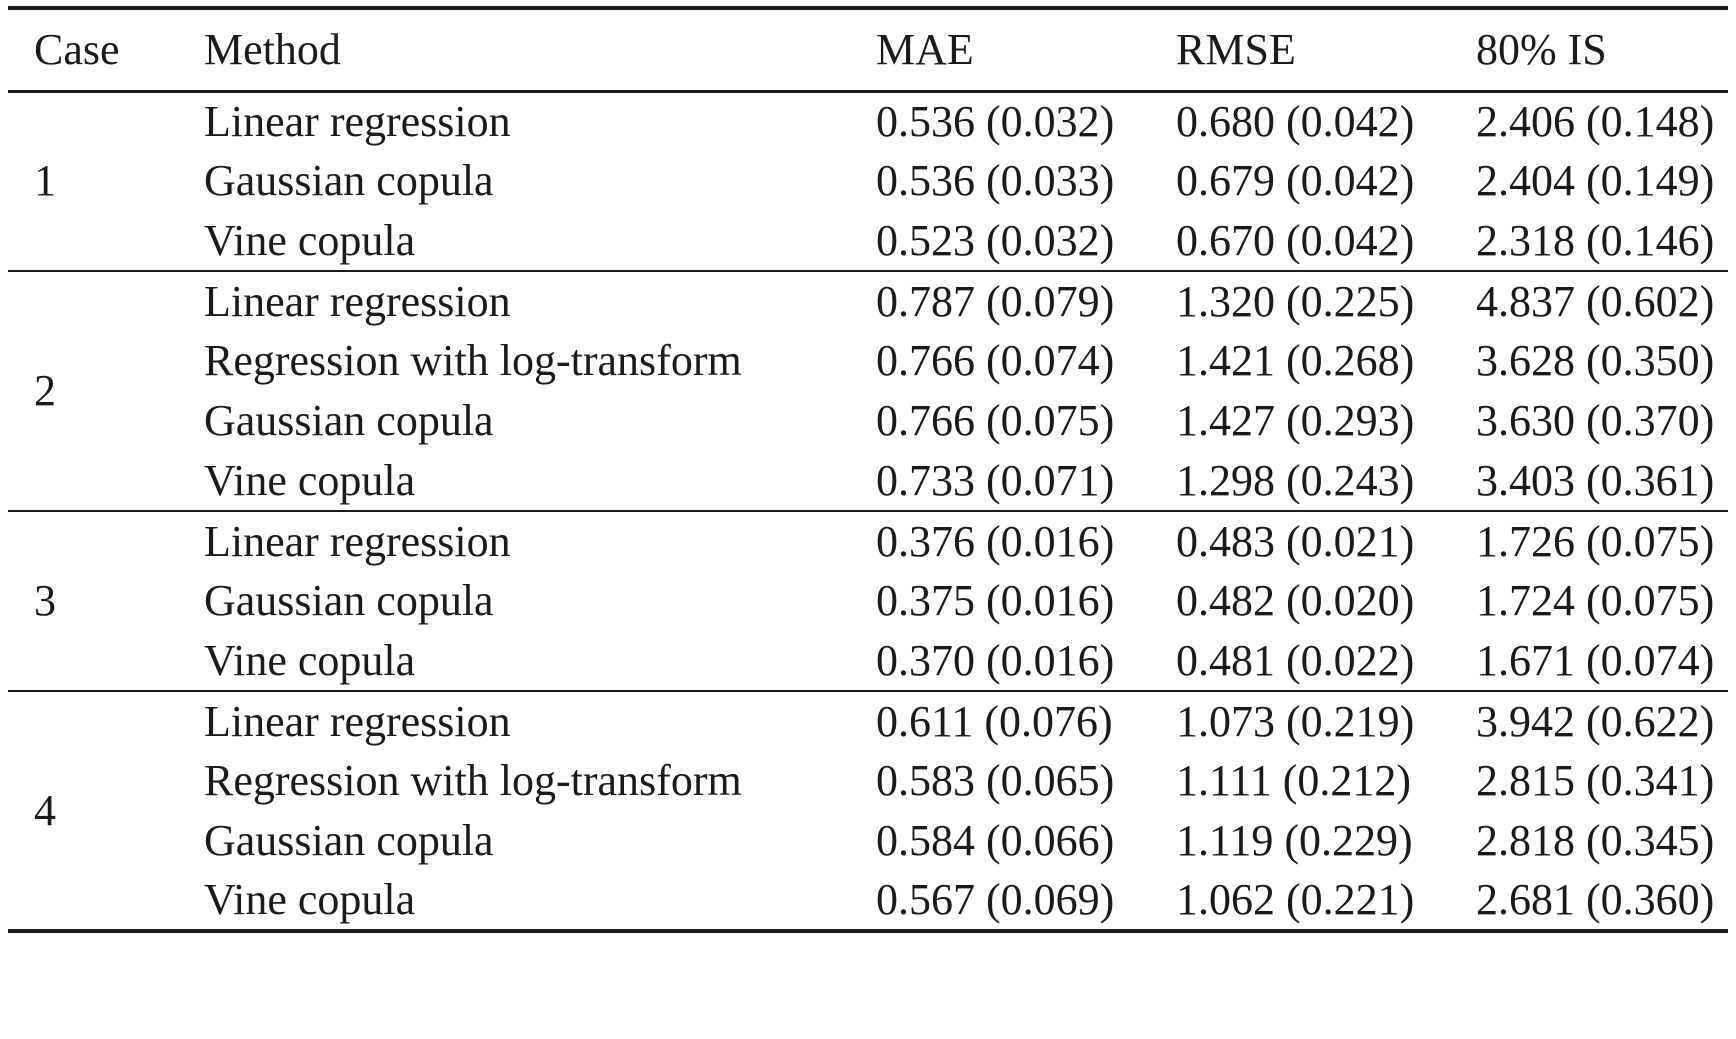 This screenshot has height=1039, width=1736. I want to click on mae-cell: 0.536 (0.032), so click(995, 121).